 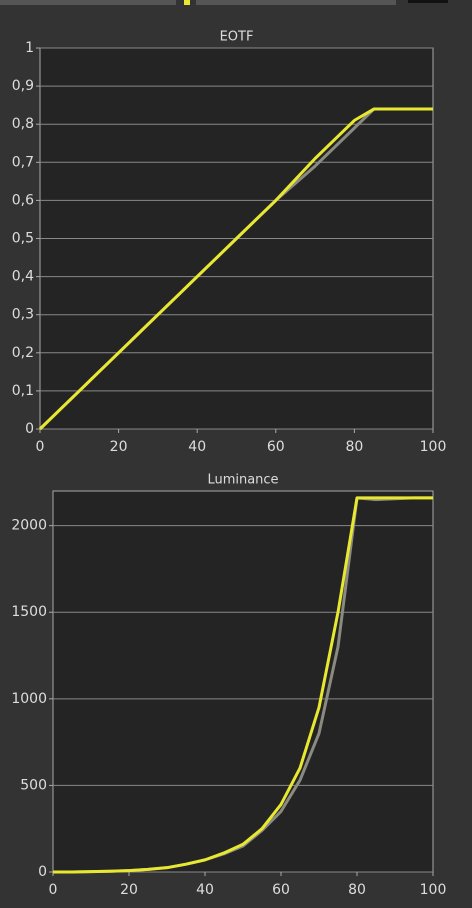 What do you see at coordinates (242, 480) in the screenshot?
I see `chart-title: Luminance` at bounding box center [242, 480].